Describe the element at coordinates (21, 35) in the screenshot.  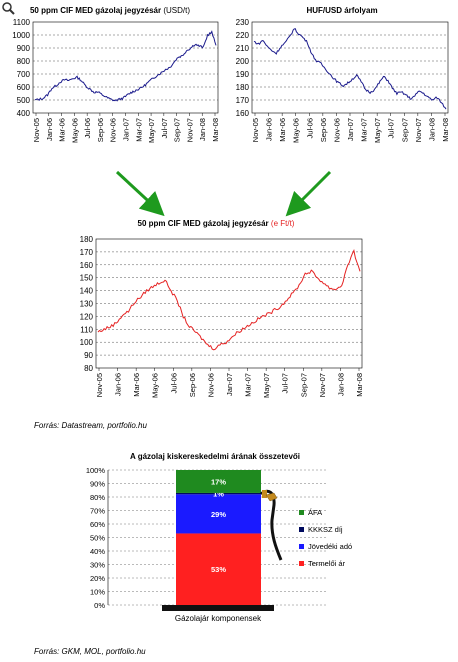
I see `y-tick-label: 1000` at that location.